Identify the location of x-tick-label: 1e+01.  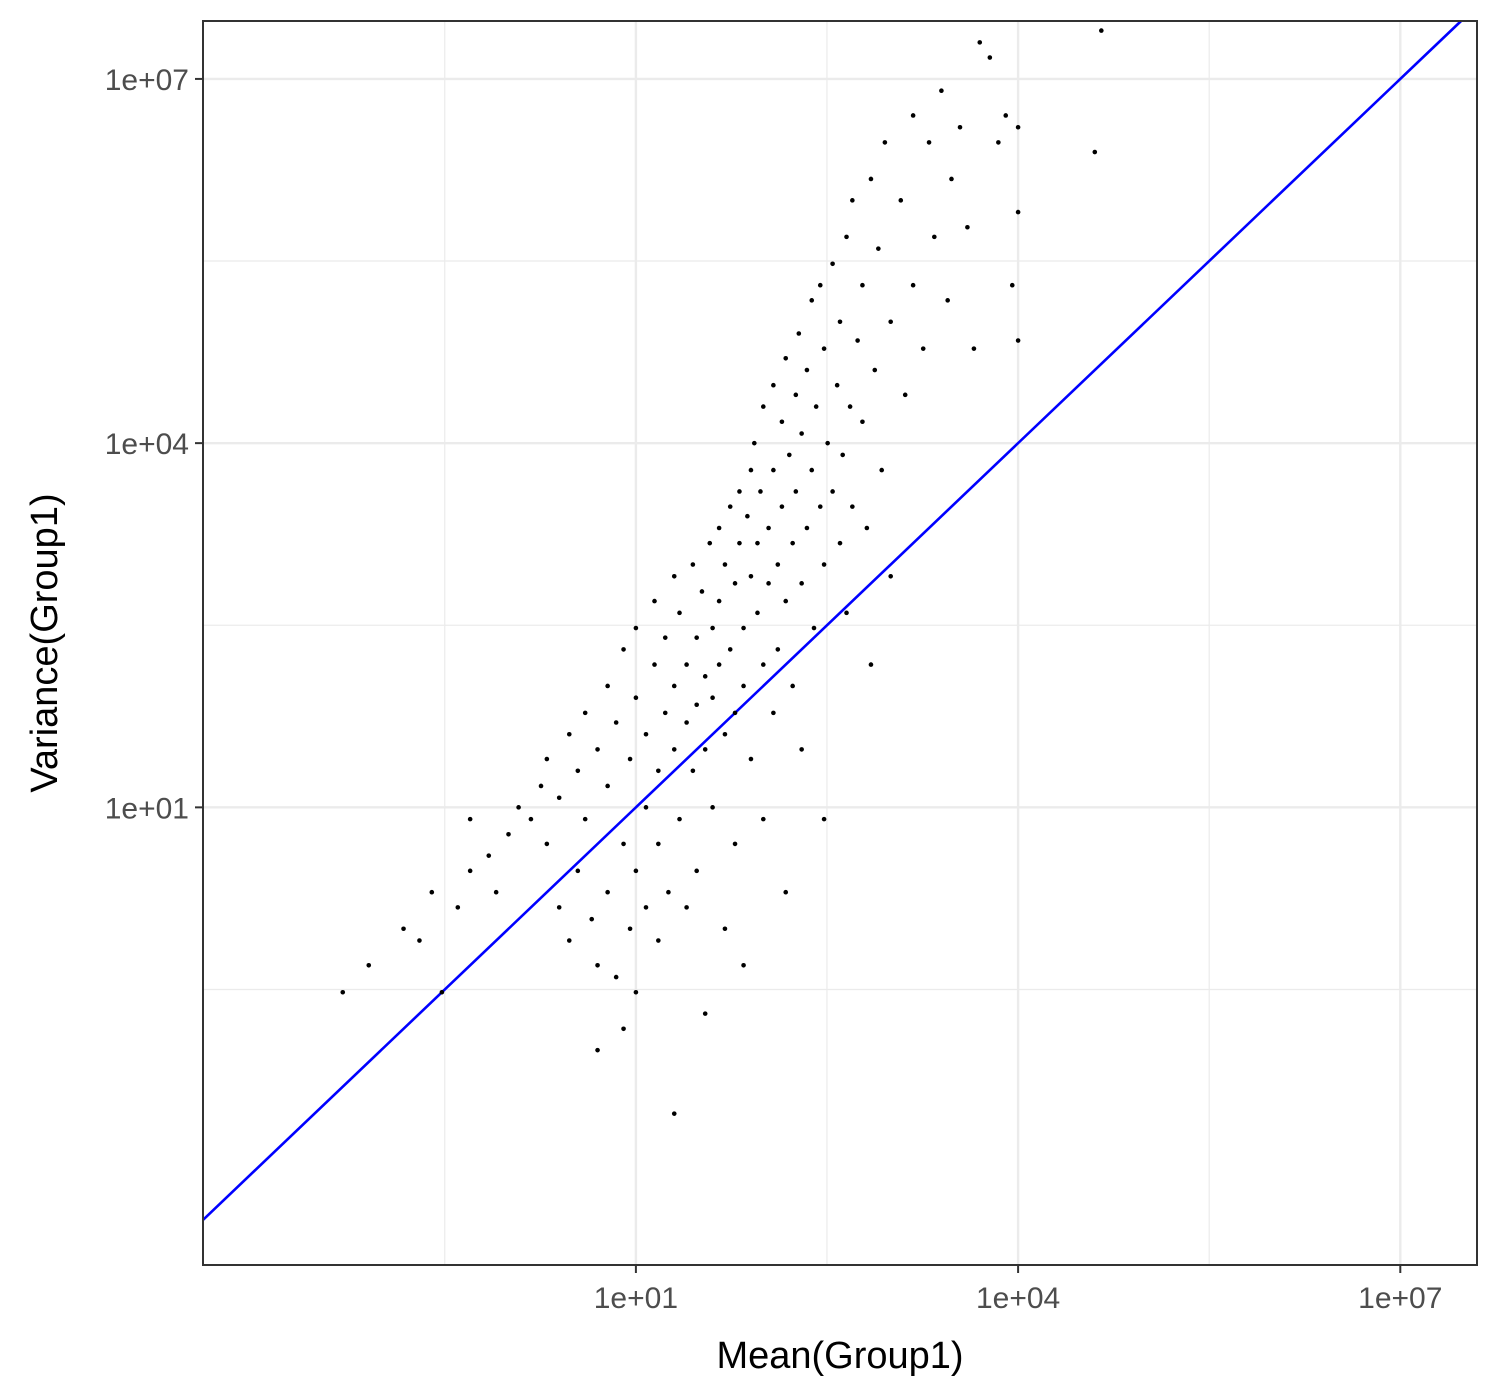
(636, 1298).